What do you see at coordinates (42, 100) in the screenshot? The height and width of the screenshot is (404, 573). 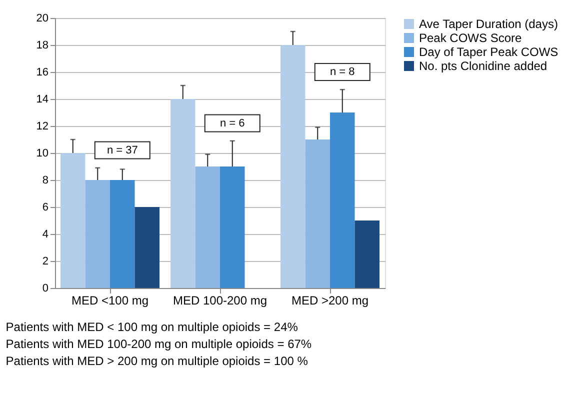 I see `y-tick-label: 14` at bounding box center [42, 100].